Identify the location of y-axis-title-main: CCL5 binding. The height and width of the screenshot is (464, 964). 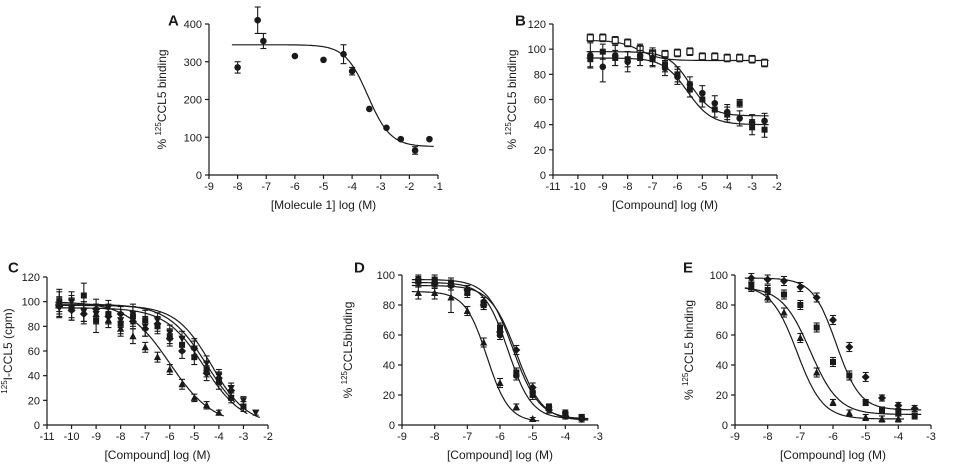
(162, 85).